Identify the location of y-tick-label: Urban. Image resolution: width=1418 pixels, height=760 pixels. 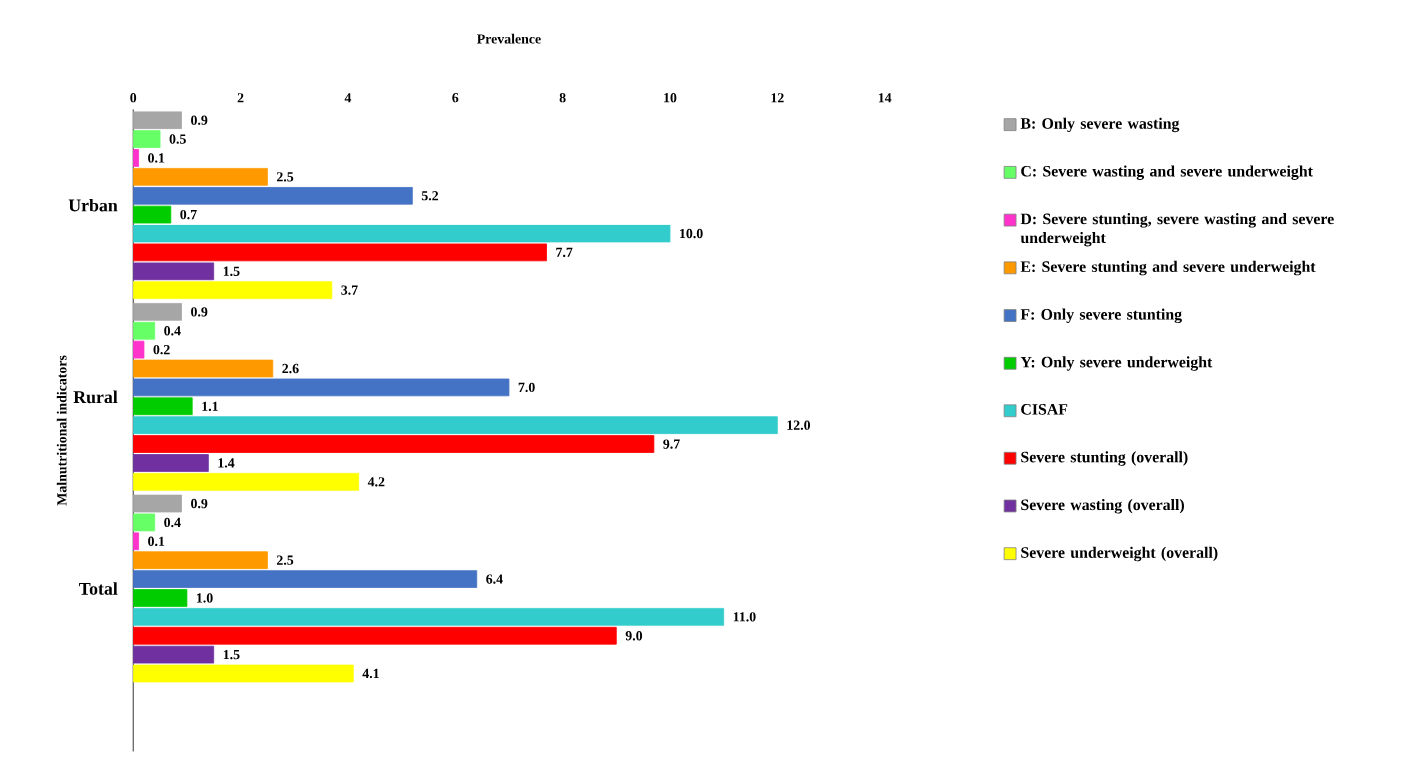
(93, 205).